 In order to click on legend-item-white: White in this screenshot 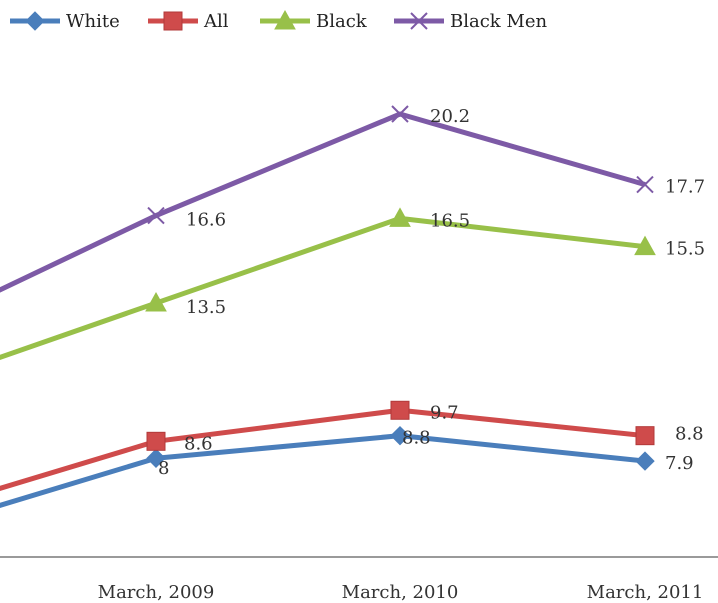, I will do `click(65, 21)`.